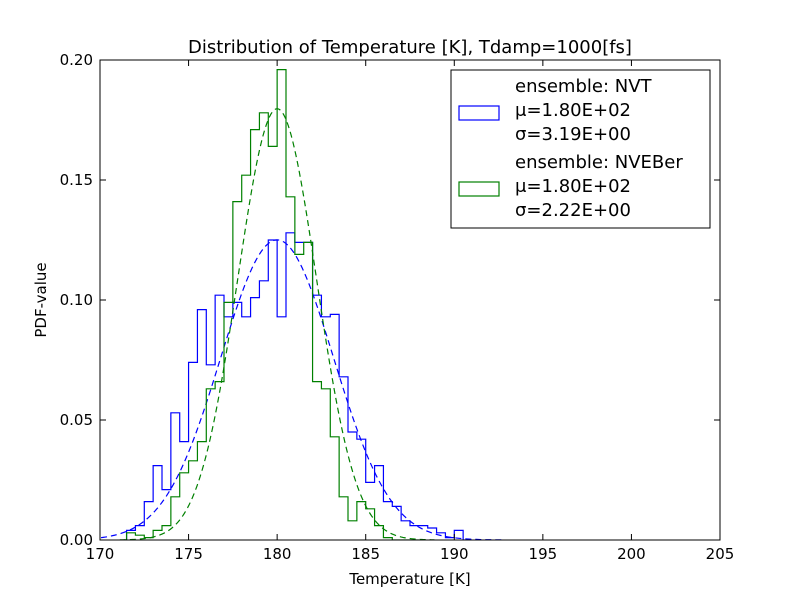 This screenshot has width=800, height=600. Describe the element at coordinates (277, 554) in the screenshot. I see `x-tick-label: 180` at that location.